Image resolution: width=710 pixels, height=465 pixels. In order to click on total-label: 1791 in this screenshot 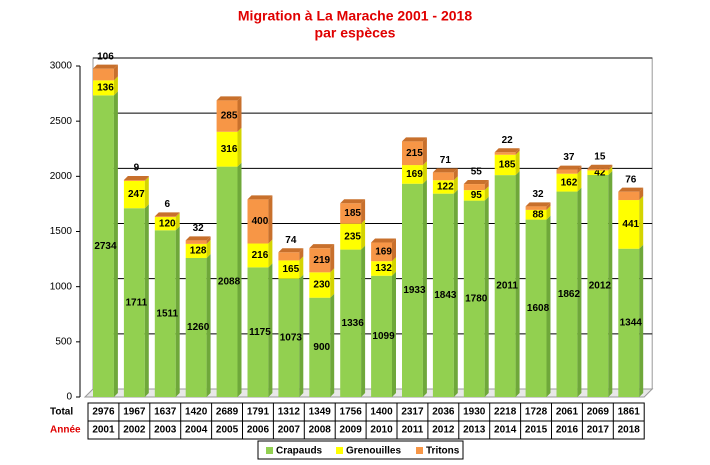, I will do `click(258, 412)`.